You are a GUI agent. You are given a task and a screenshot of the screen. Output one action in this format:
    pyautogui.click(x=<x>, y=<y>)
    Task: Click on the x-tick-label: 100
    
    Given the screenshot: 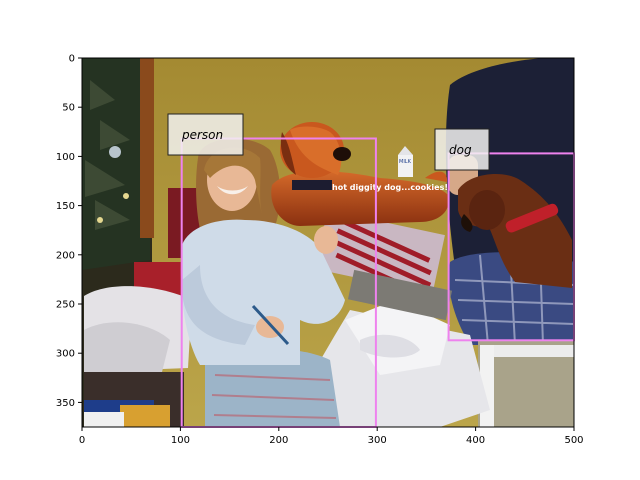 What is the action you would take?
    pyautogui.click(x=180, y=440)
    